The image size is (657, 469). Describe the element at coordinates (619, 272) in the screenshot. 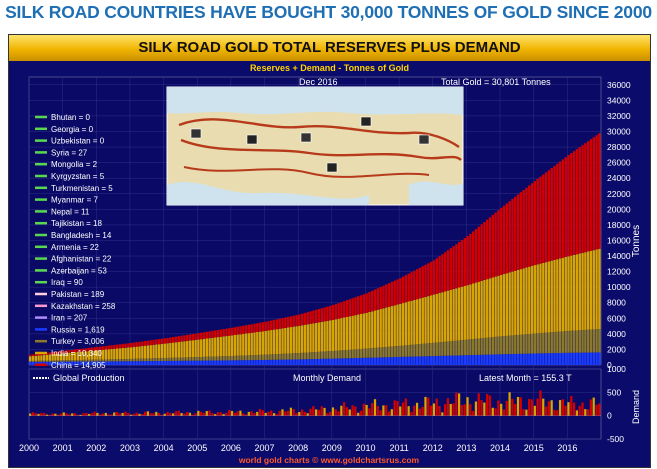

I see `main-y-tick-label: 12000` at that location.